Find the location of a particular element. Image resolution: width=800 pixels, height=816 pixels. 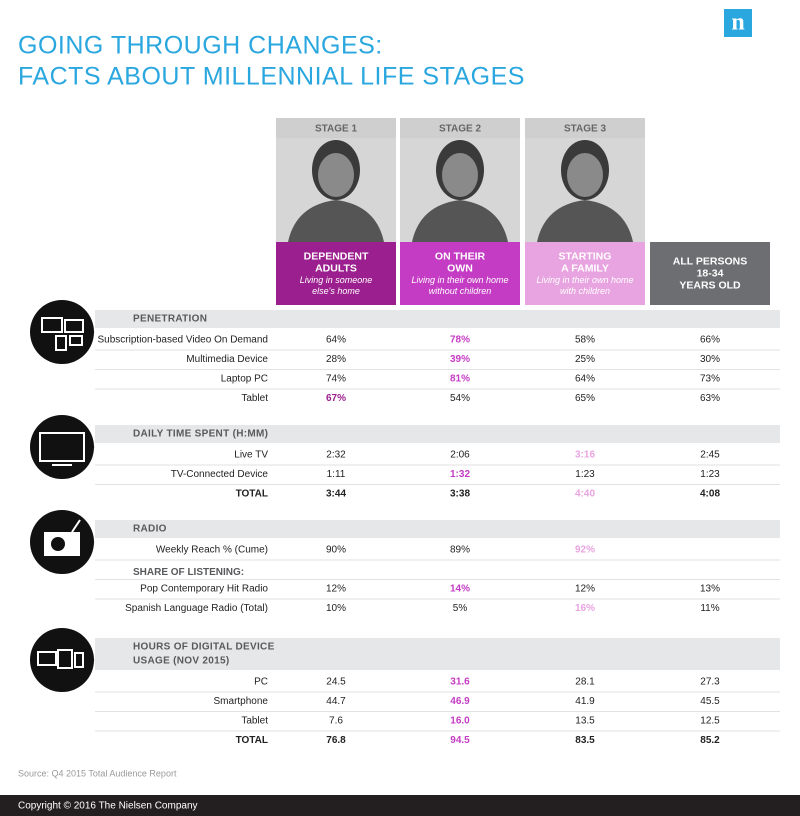

logo-letter: n is located at coordinates (737, 23).